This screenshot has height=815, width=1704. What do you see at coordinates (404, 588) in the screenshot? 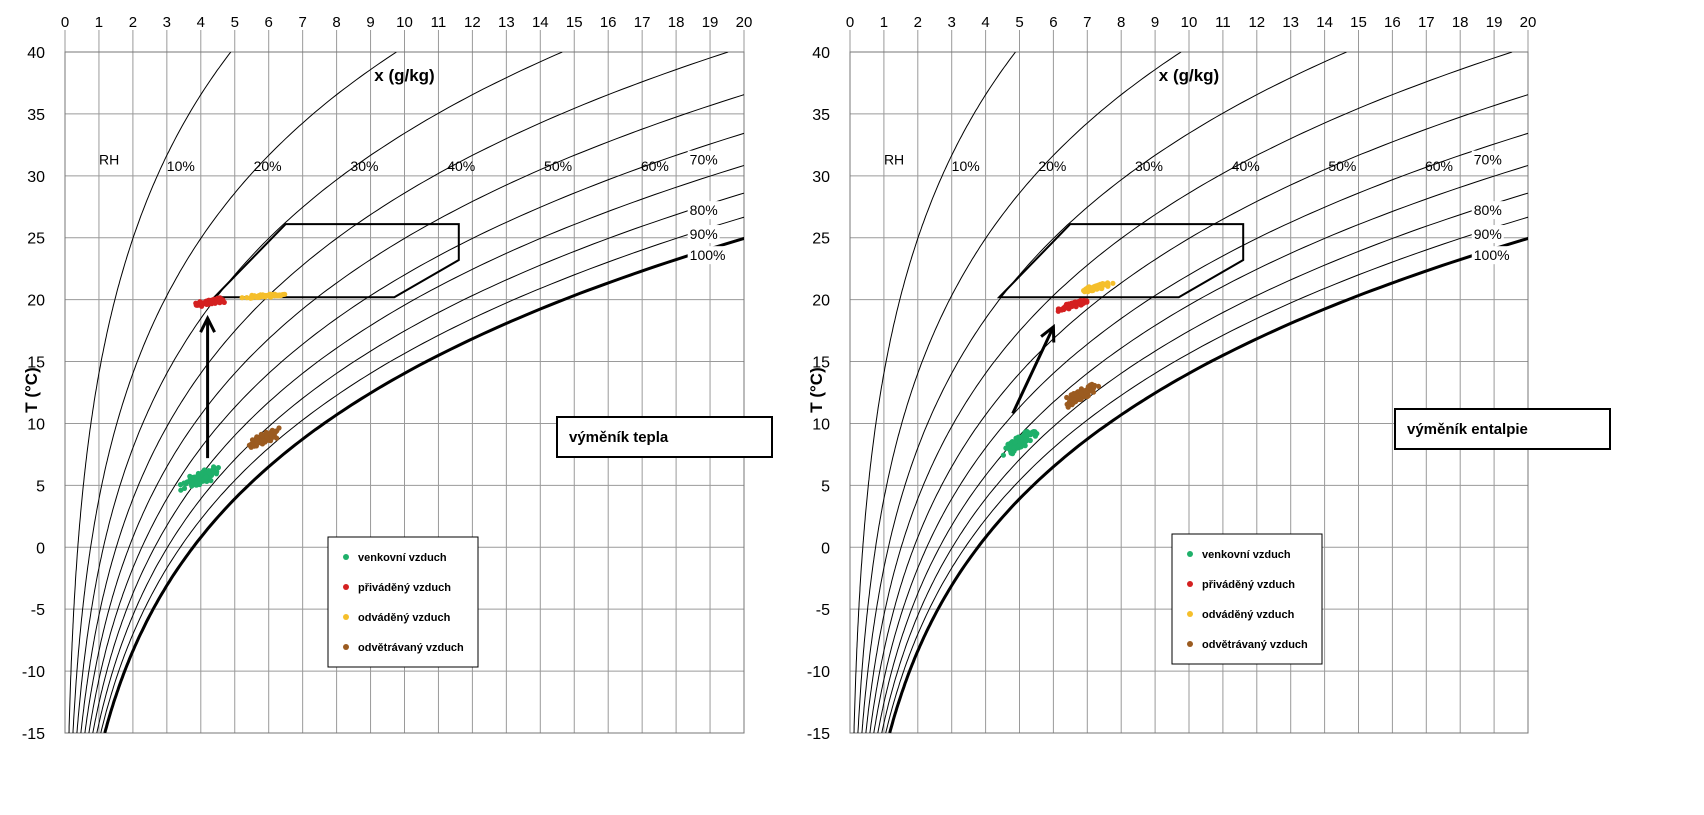
I see `legend-label: přiváděný vzduch` at bounding box center [404, 588].